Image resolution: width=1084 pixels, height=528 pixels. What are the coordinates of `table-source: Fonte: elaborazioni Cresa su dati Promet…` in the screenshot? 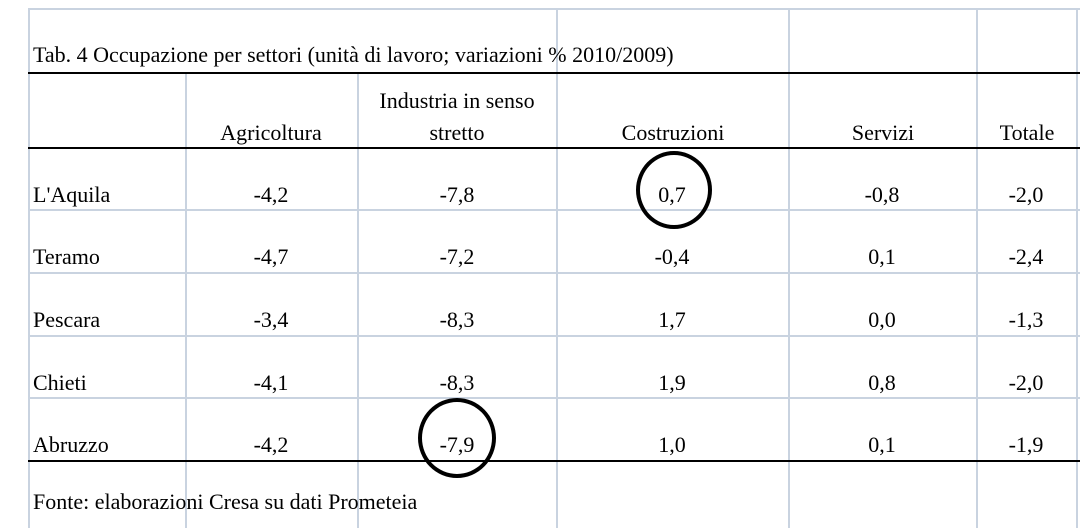 It's located at (225, 501).